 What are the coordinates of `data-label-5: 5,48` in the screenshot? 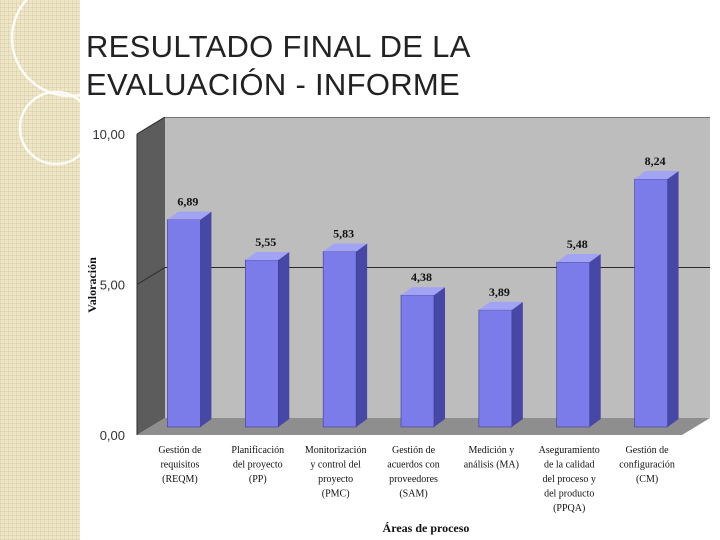 It's located at (577, 244).